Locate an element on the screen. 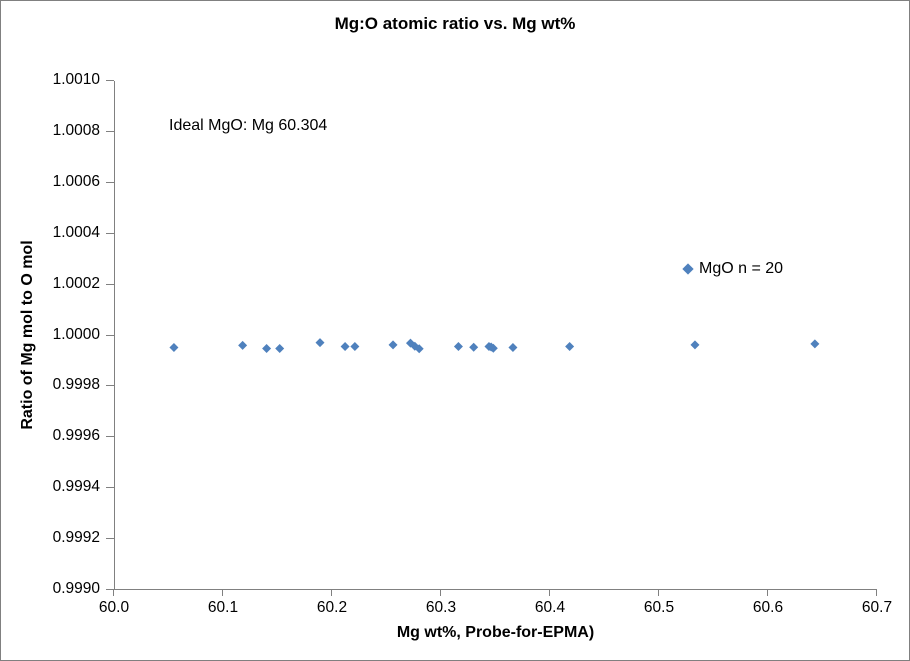 This screenshot has height=661, width=910. y-tick-label: 0.9990 is located at coordinates (76, 588).